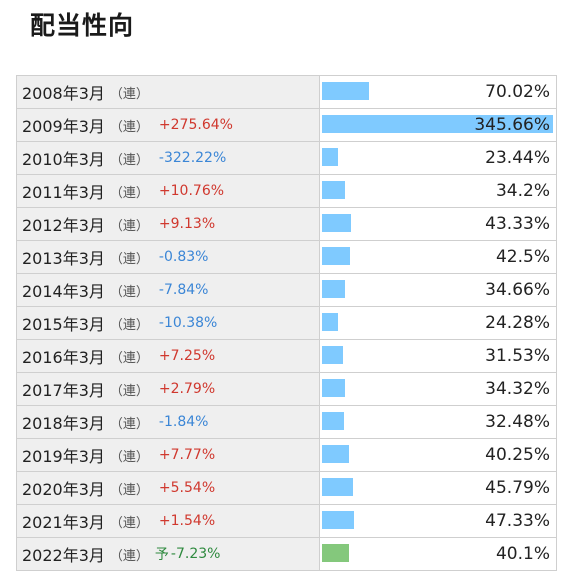  What do you see at coordinates (187, 356) in the screenshot?
I see `yoy-change: +7.25%` at bounding box center [187, 356].